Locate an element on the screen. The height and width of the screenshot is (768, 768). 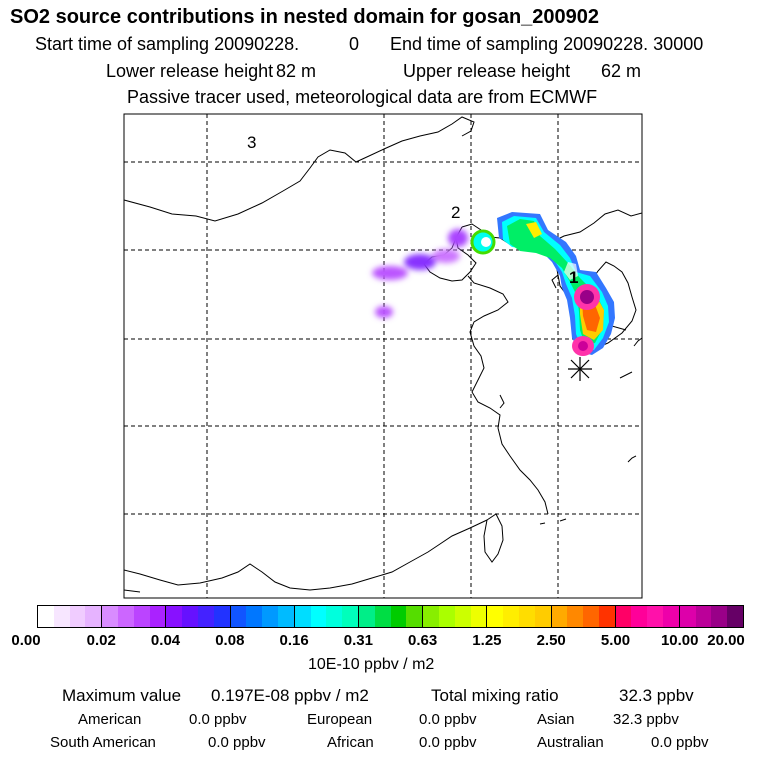
colorbar is located at coordinates (390, 616).